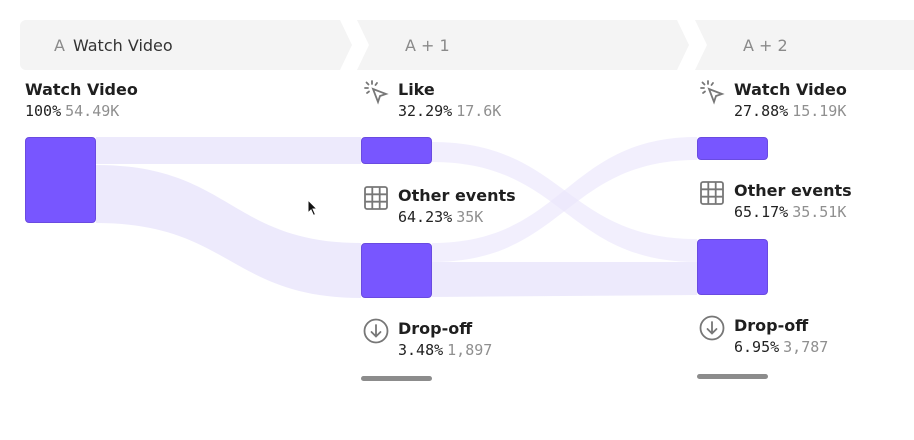 This screenshot has height=440, width=914. What do you see at coordinates (470, 350) in the screenshot?
I see `node-count: 1,897` at bounding box center [470, 350].